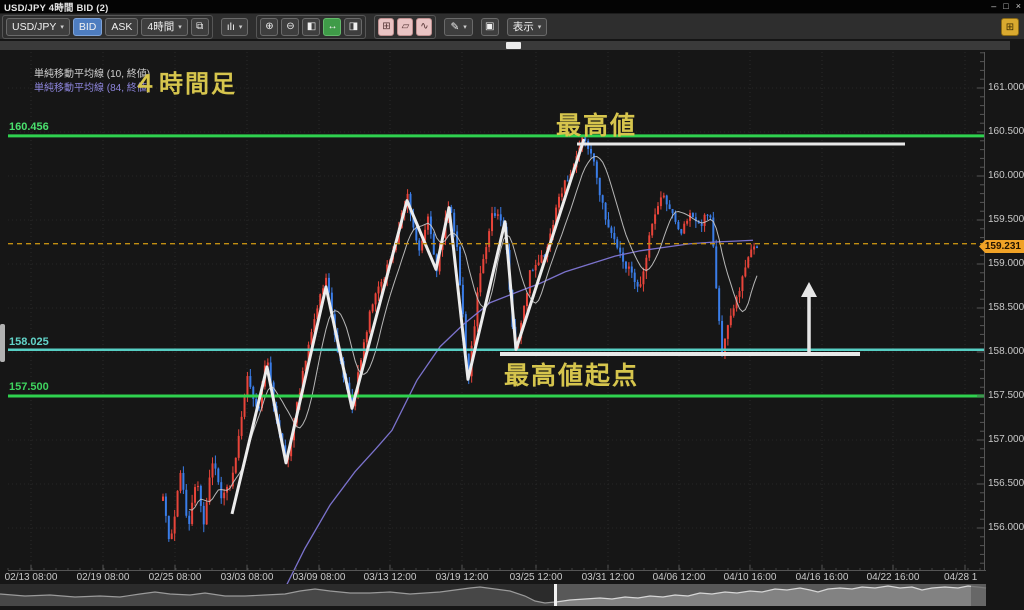 Image resolution: width=1024 pixels, height=610 pixels. Describe the element at coordinates (994, 6) in the screenshot. I see `minimize-icon: –` at that location.